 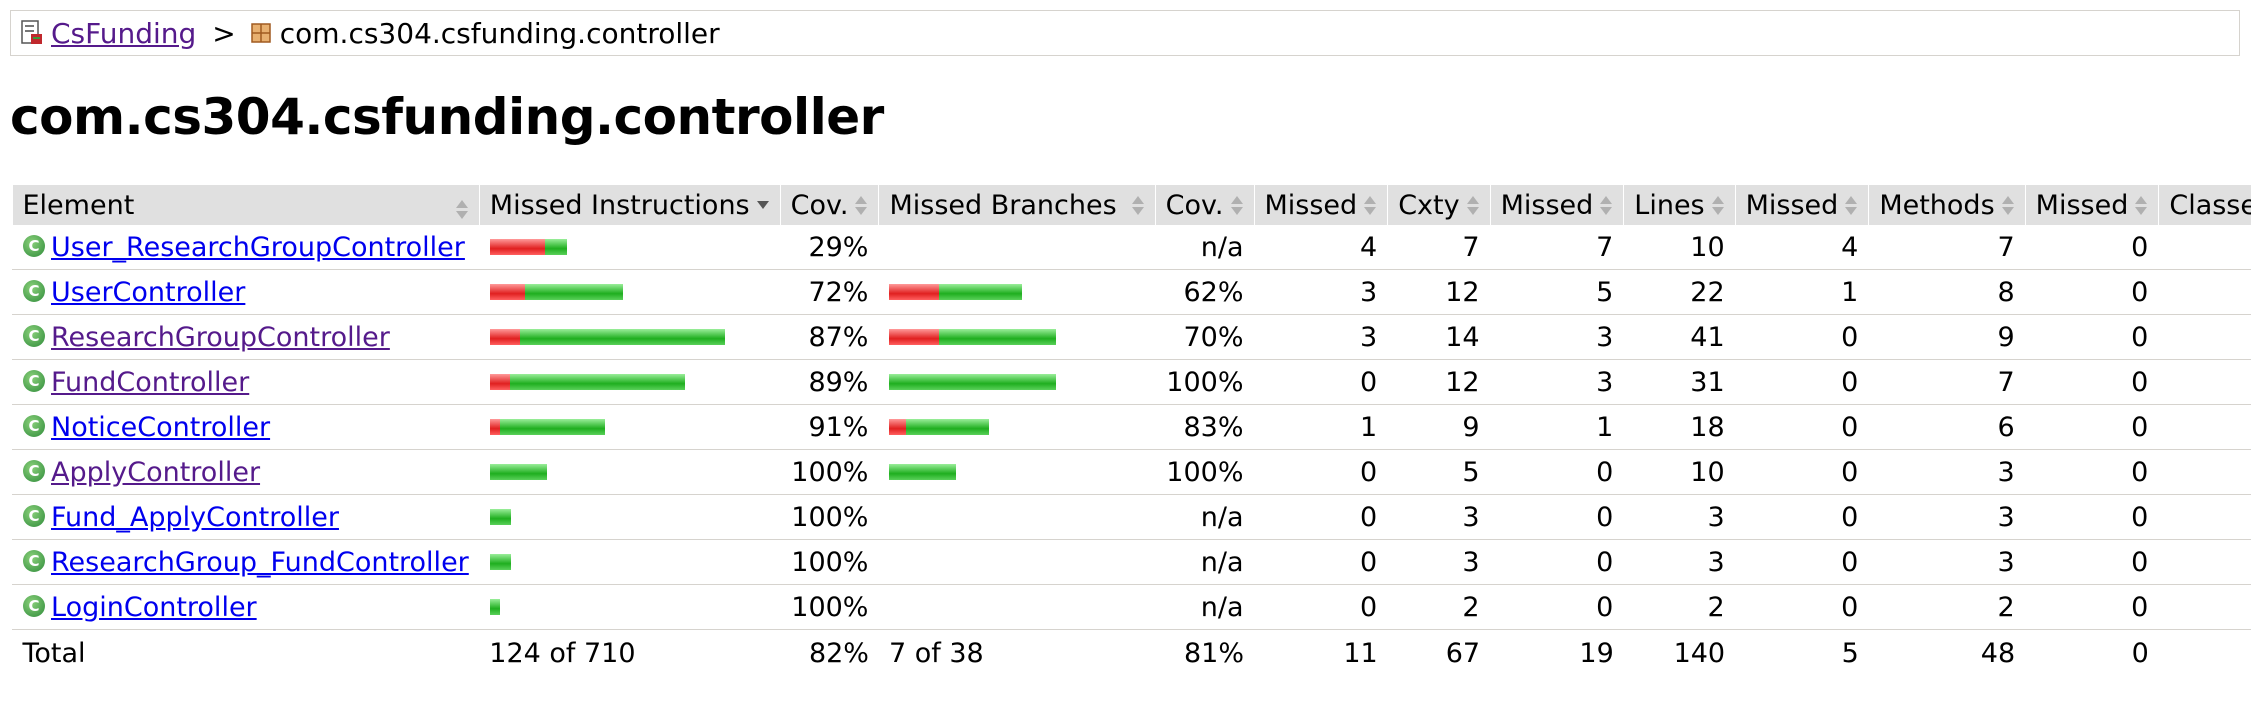 What do you see at coordinates (2204, 205) in the screenshot?
I see `col-header-classes: Classes` at bounding box center [2204, 205].